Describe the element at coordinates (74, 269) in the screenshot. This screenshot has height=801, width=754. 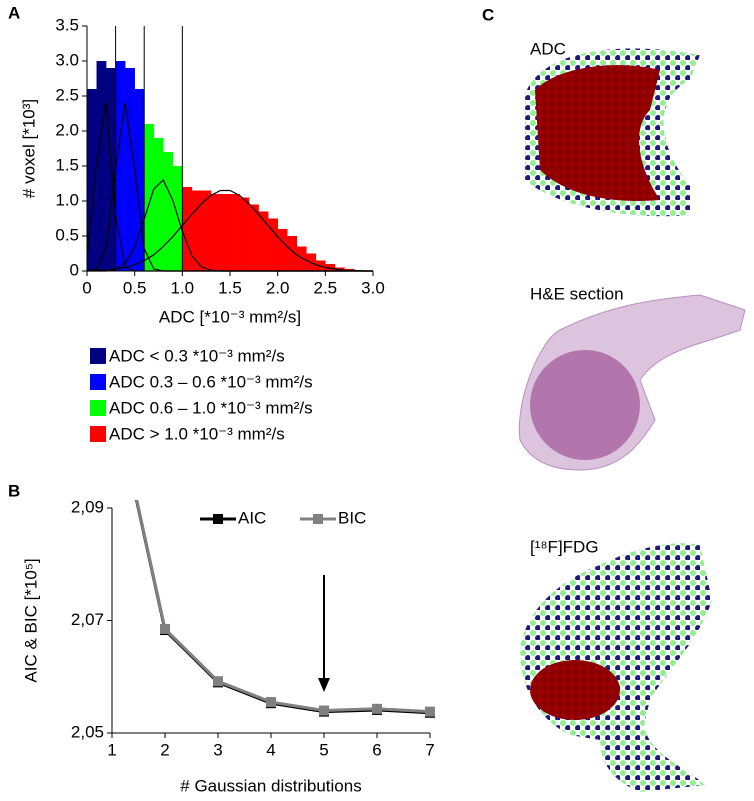
I see `y-tick-label: 0` at that location.